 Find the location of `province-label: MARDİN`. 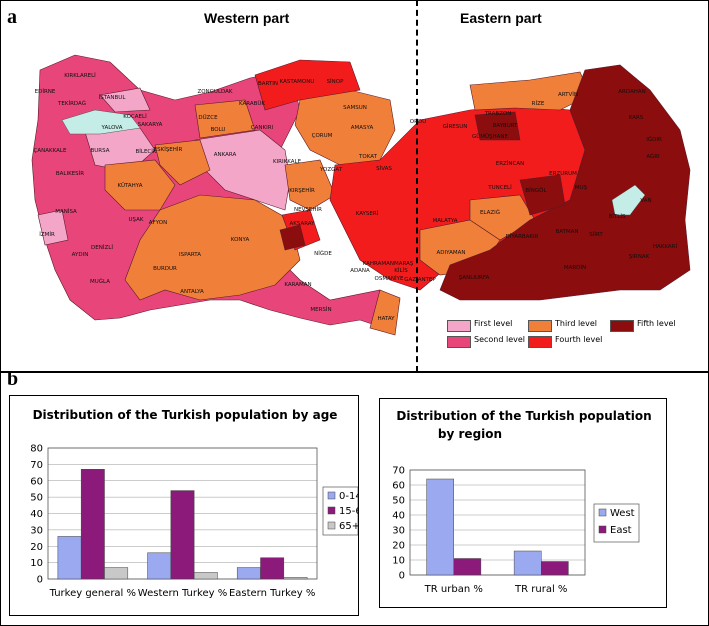

province-label: MARDİN is located at coordinates (575, 268).